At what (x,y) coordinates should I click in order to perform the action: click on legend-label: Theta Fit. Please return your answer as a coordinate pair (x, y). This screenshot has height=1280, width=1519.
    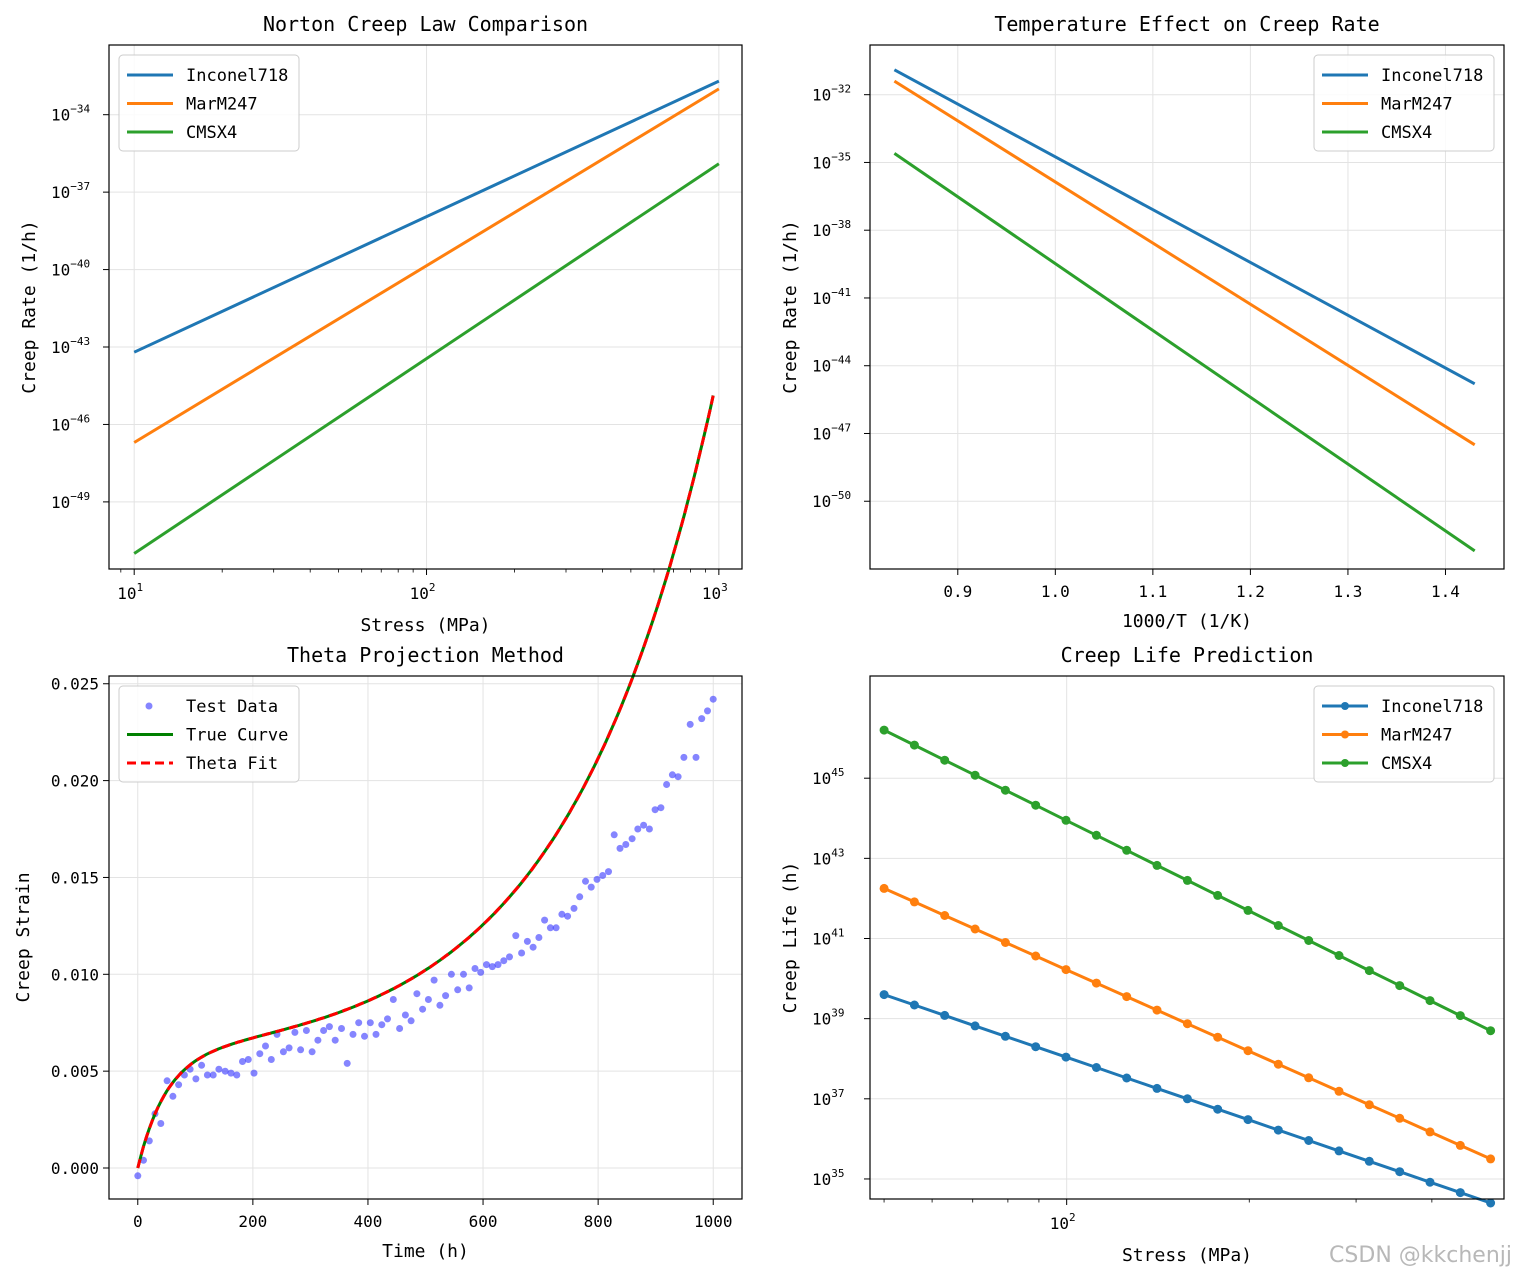
    Looking at the image, I should click on (232, 764).